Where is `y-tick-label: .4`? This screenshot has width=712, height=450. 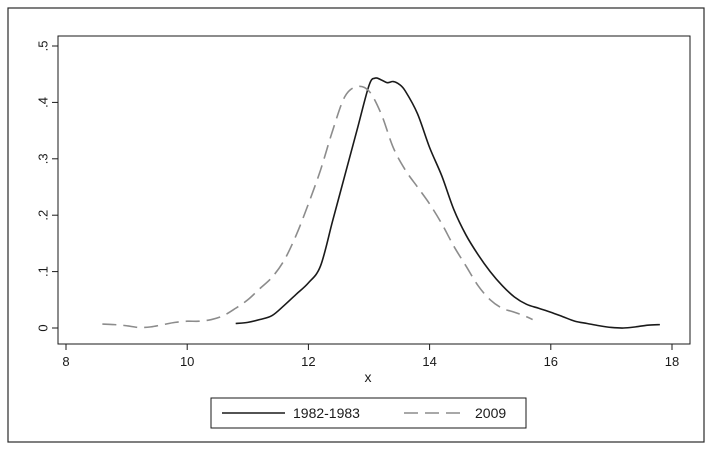
y-tick-label: .4 is located at coordinates (42, 102).